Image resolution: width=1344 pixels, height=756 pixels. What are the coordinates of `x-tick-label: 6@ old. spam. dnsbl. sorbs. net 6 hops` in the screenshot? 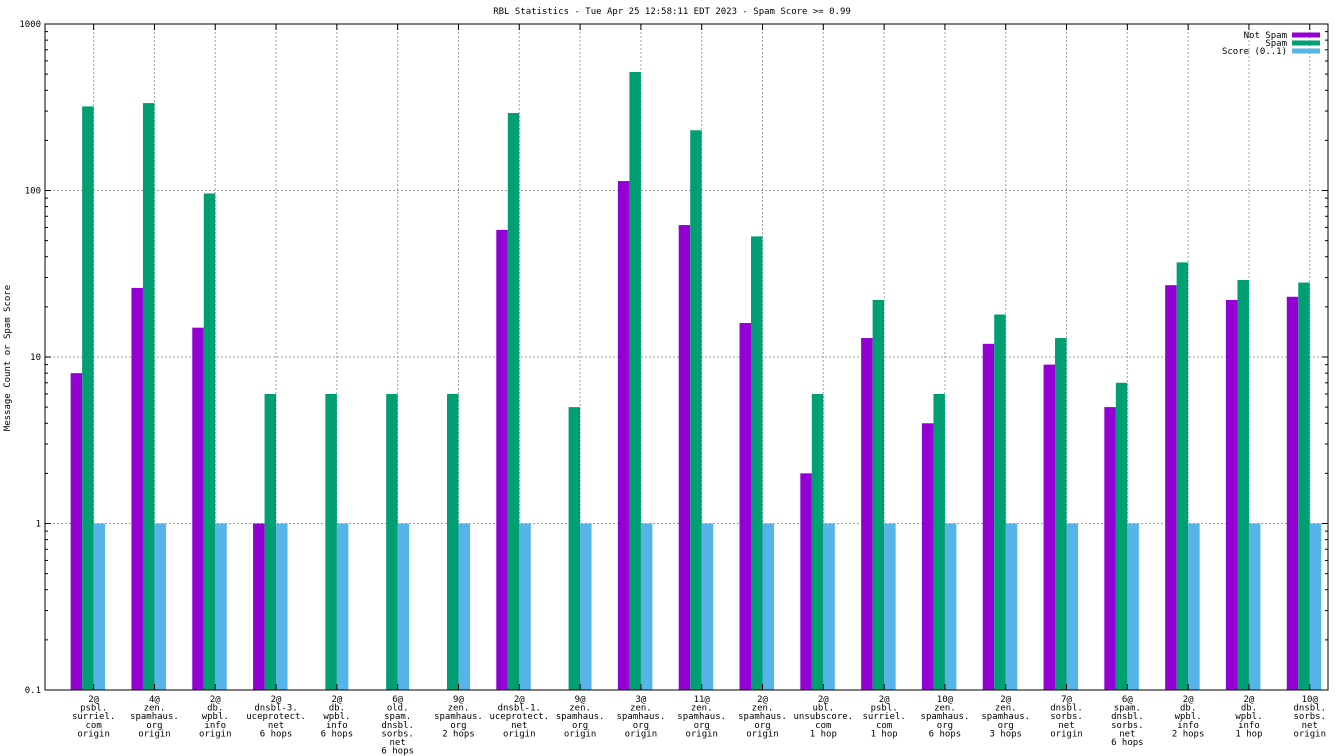 It's located at (397, 725).